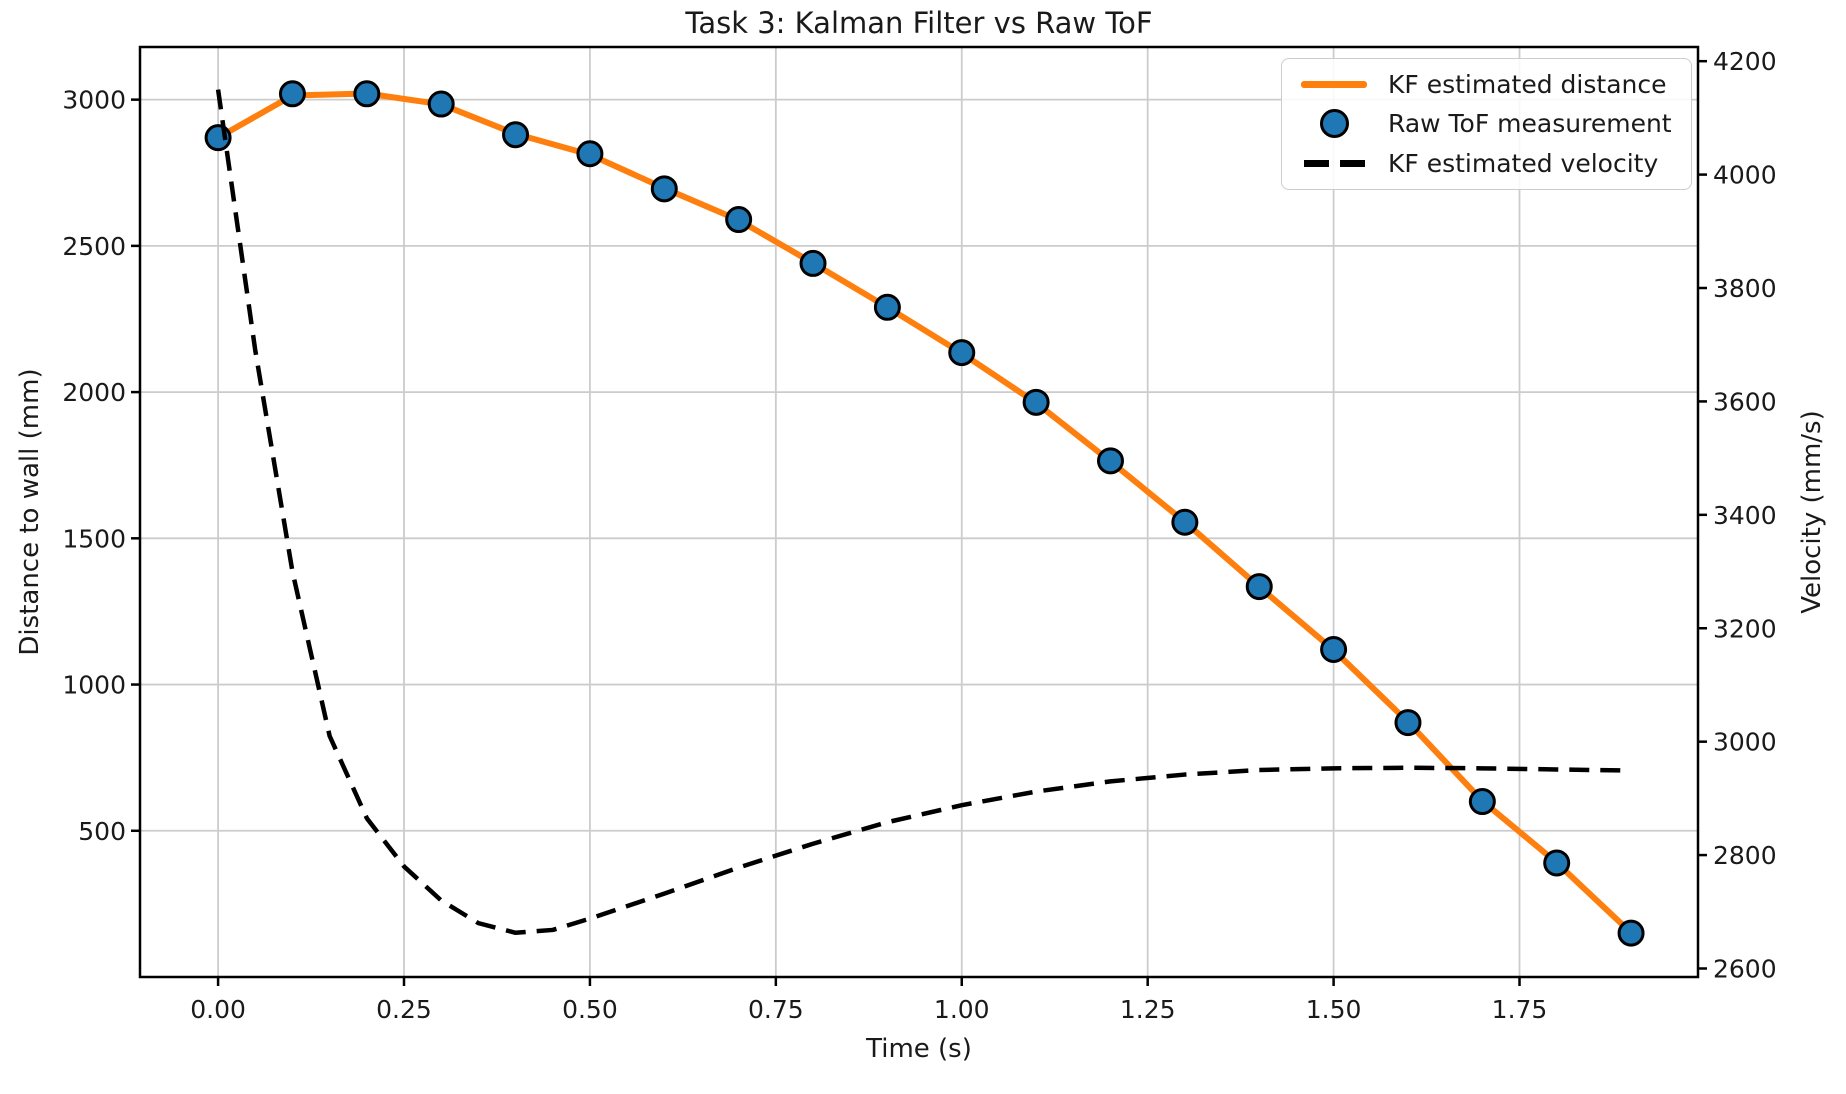  I want to click on kf-velocity-swatch-col, so click(1334, 163).